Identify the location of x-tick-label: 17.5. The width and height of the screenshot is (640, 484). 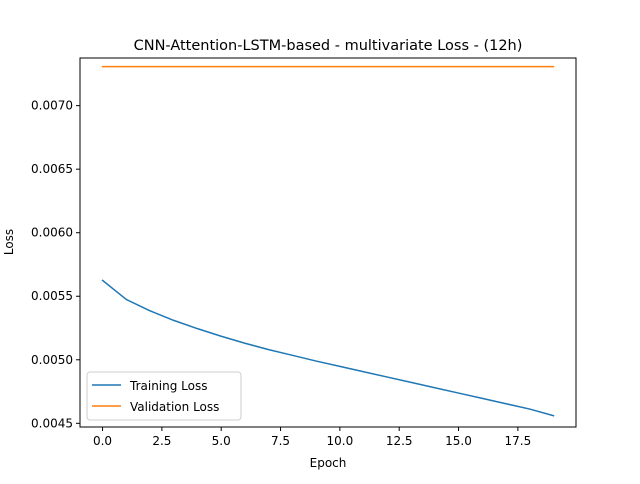
(517, 441).